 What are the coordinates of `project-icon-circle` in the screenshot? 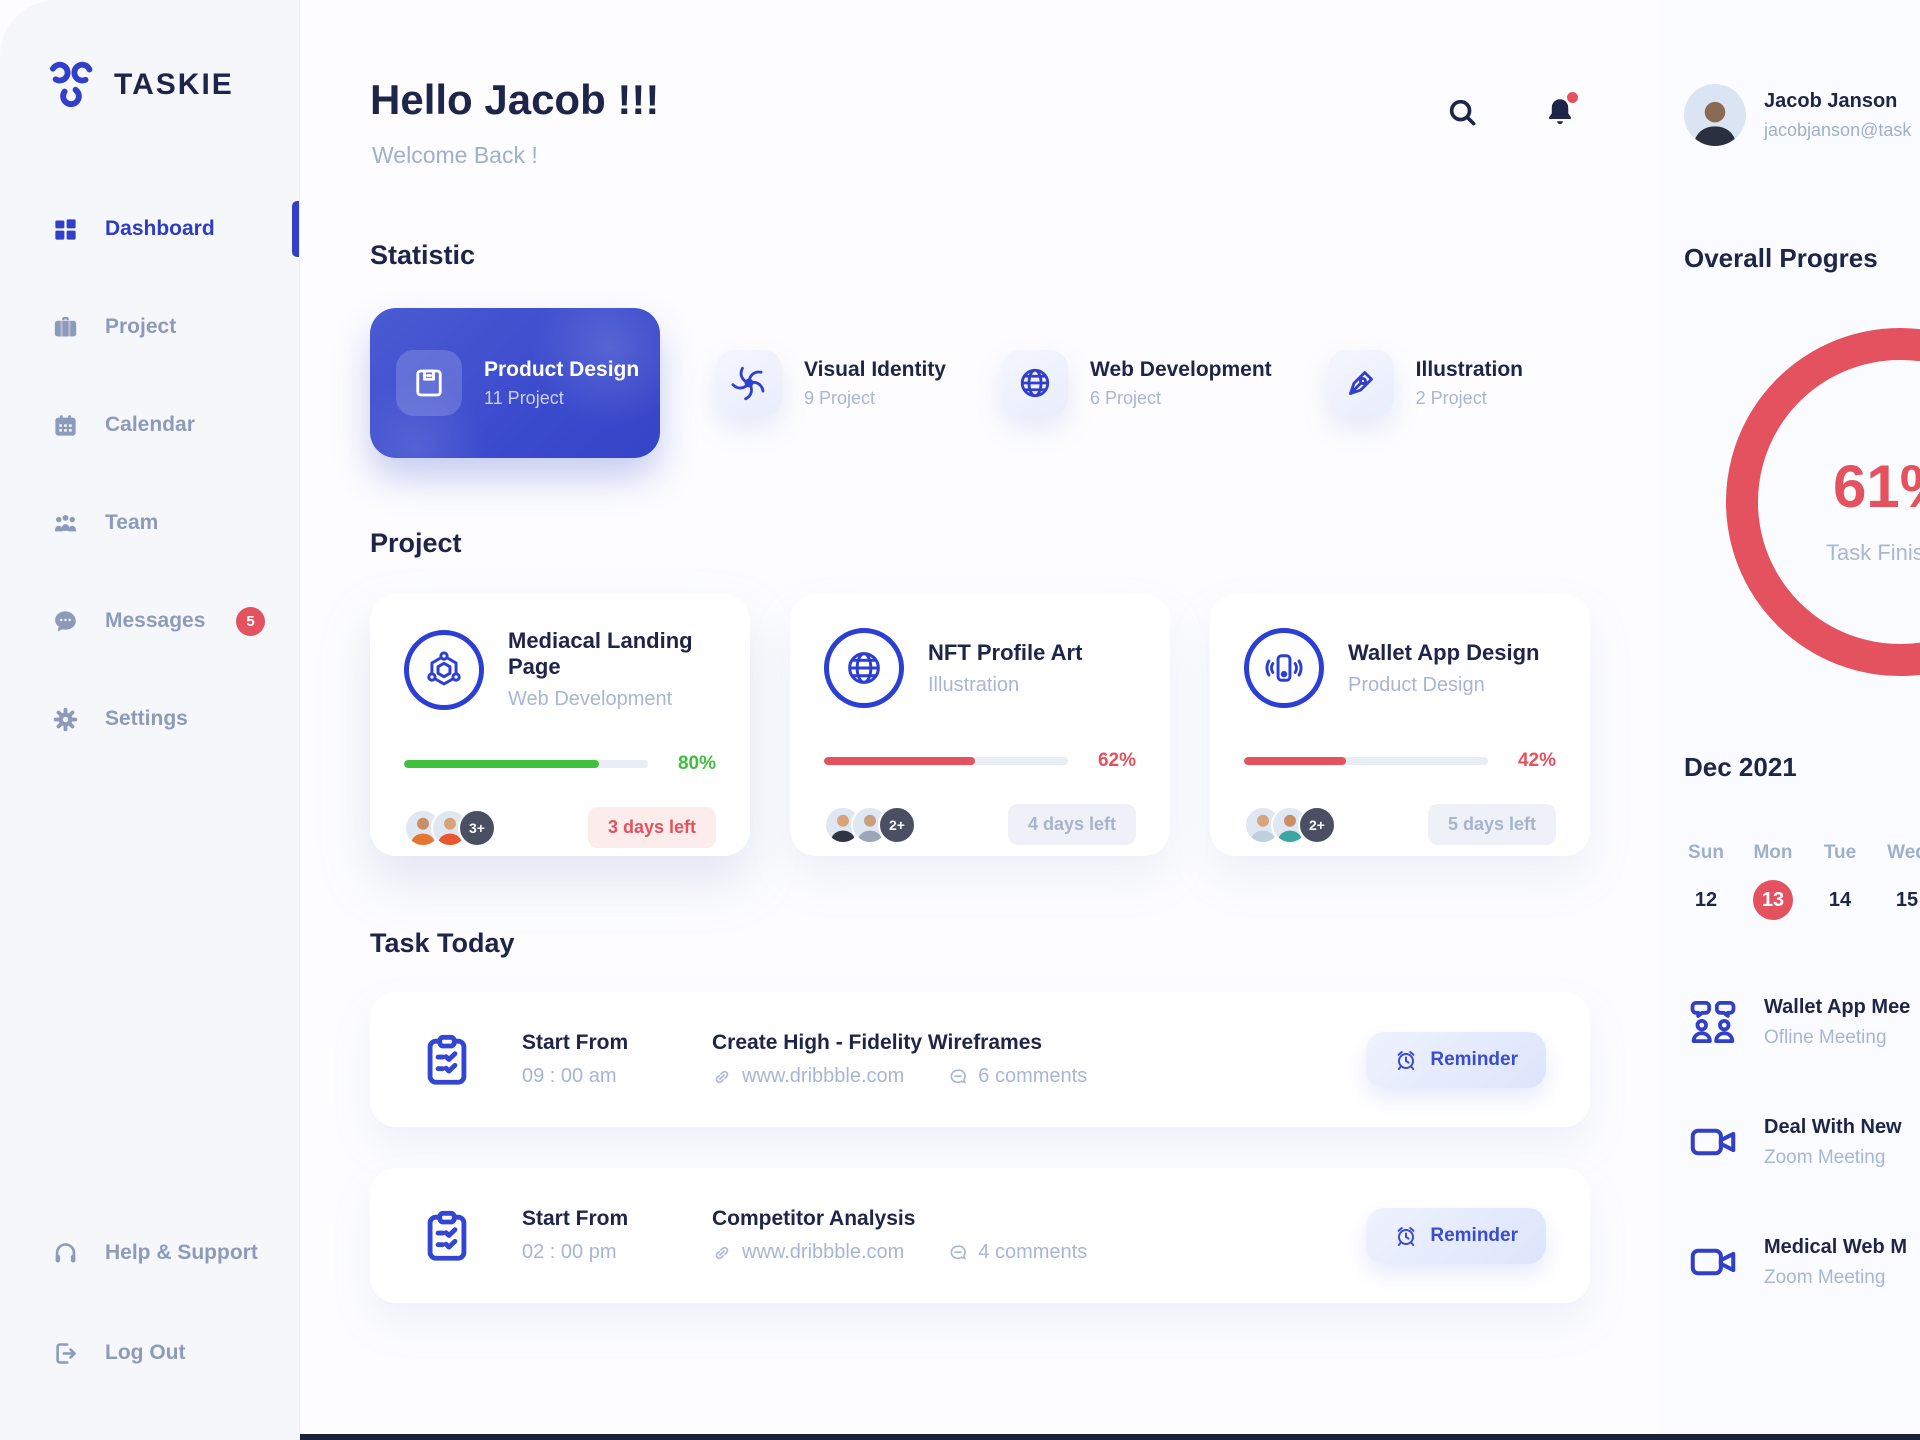 It's located at (864, 668).